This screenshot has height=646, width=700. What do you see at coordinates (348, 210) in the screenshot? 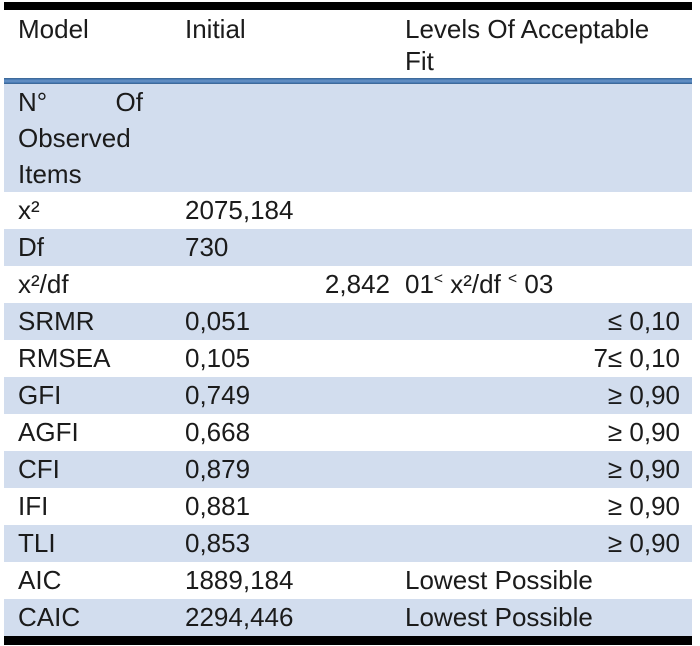
I see `table-row: x² 2075,184` at bounding box center [348, 210].